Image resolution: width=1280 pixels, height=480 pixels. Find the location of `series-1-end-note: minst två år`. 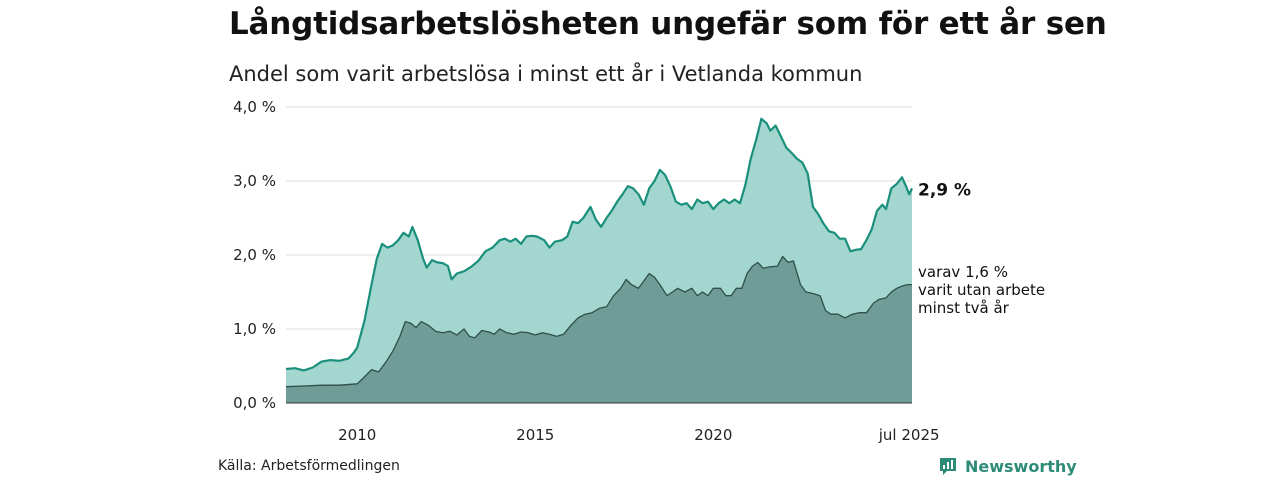

series-1-end-note: minst två år is located at coordinates (964, 308).